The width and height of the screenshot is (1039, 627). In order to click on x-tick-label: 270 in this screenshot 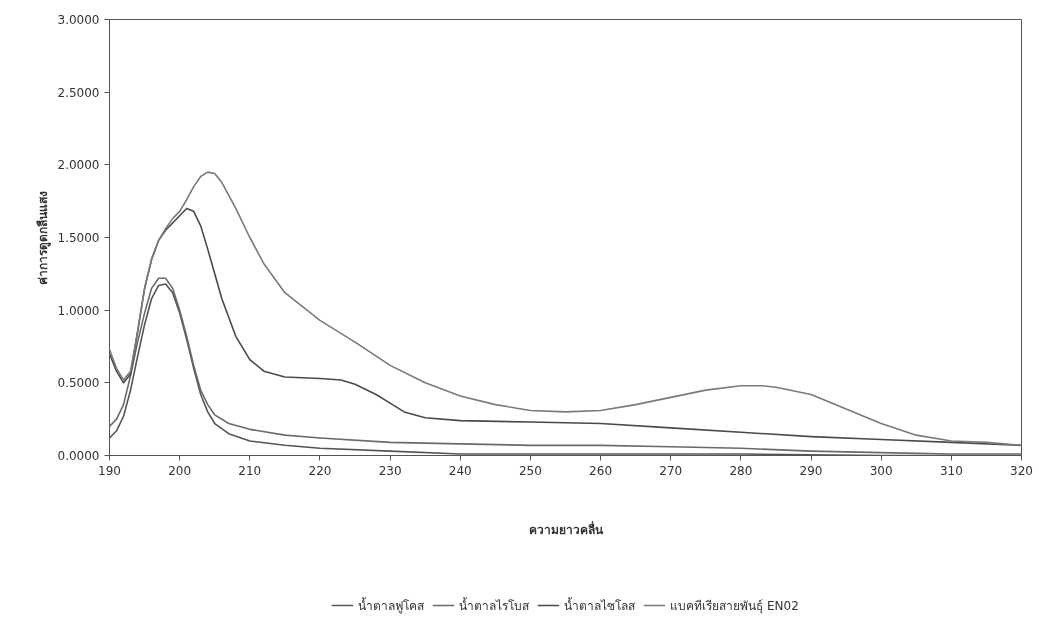, I will do `click(671, 470)`.